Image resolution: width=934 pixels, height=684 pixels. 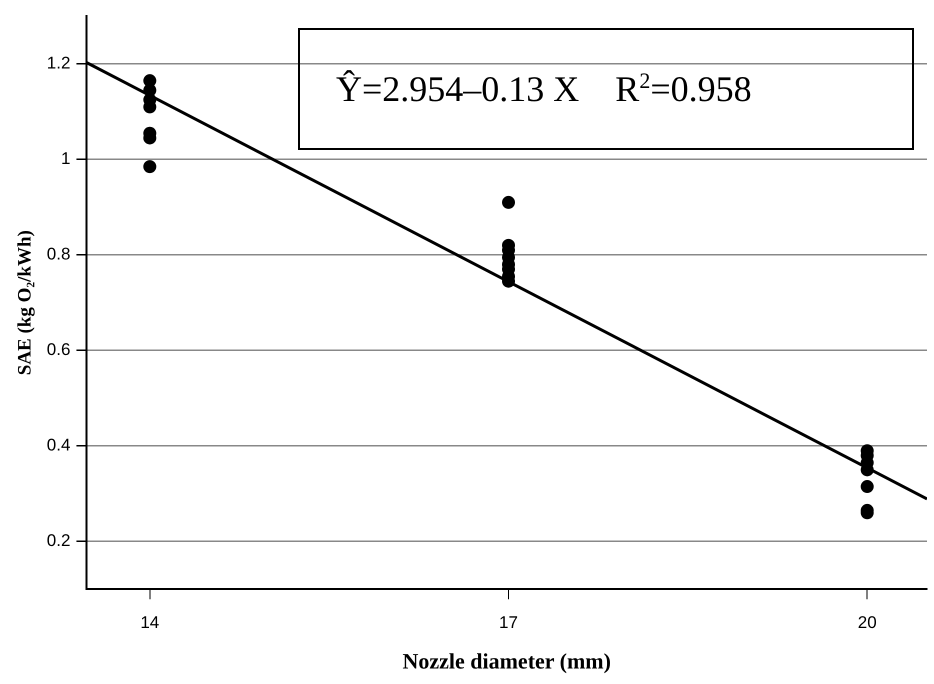 I want to click on x-tick-label: 17, so click(x=508, y=622).